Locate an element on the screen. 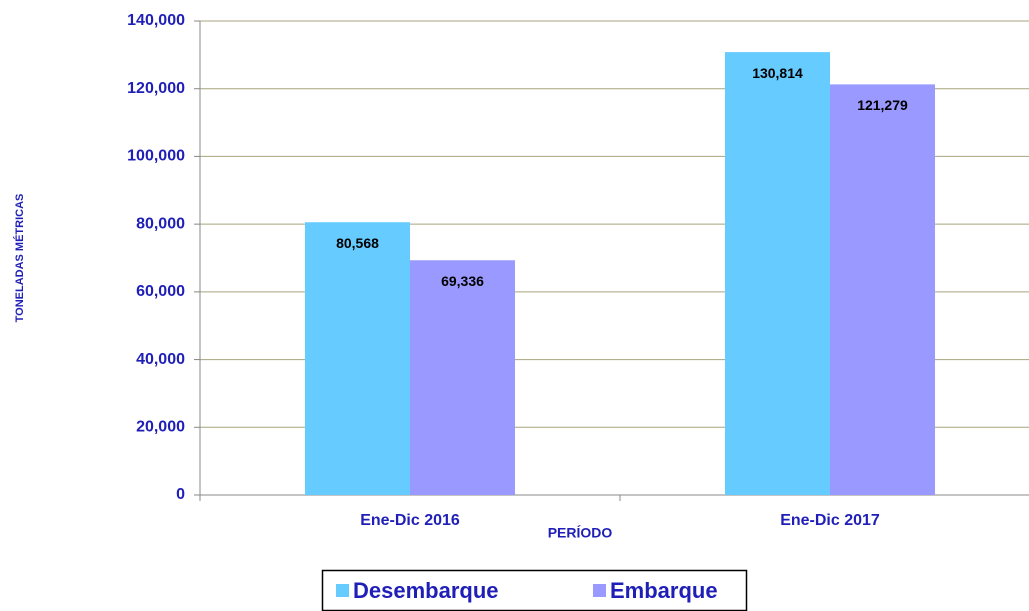 The height and width of the screenshot is (611, 1029). y-tick-label: 140,000 is located at coordinates (156, 20).